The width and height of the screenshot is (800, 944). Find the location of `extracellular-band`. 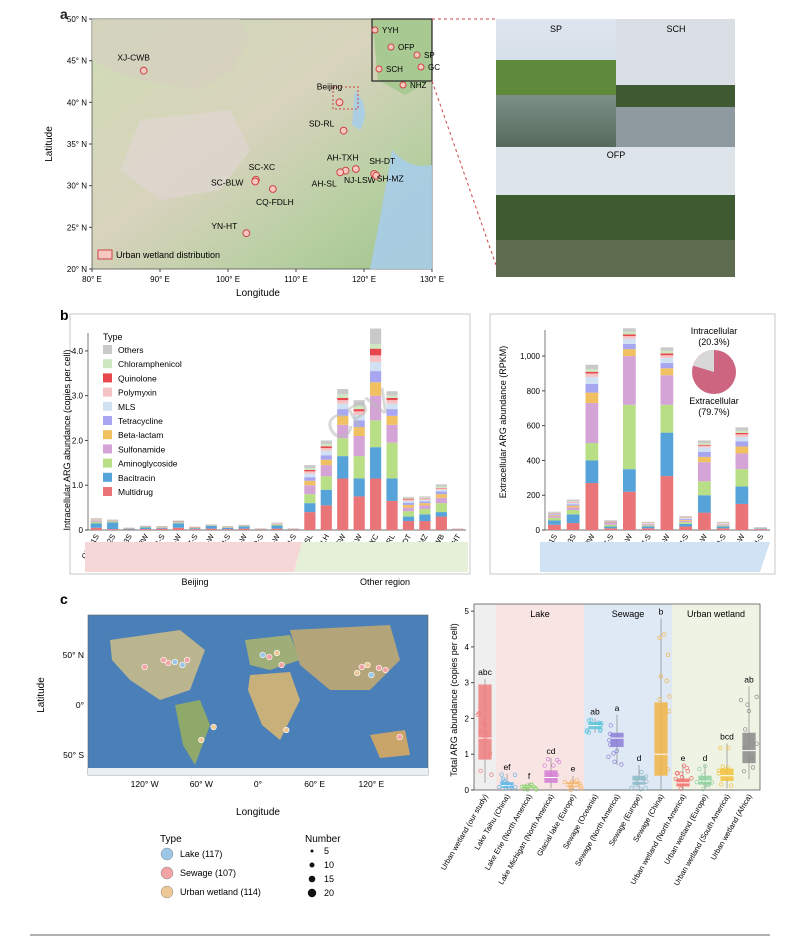

extracellular-band is located at coordinates (655, 557).